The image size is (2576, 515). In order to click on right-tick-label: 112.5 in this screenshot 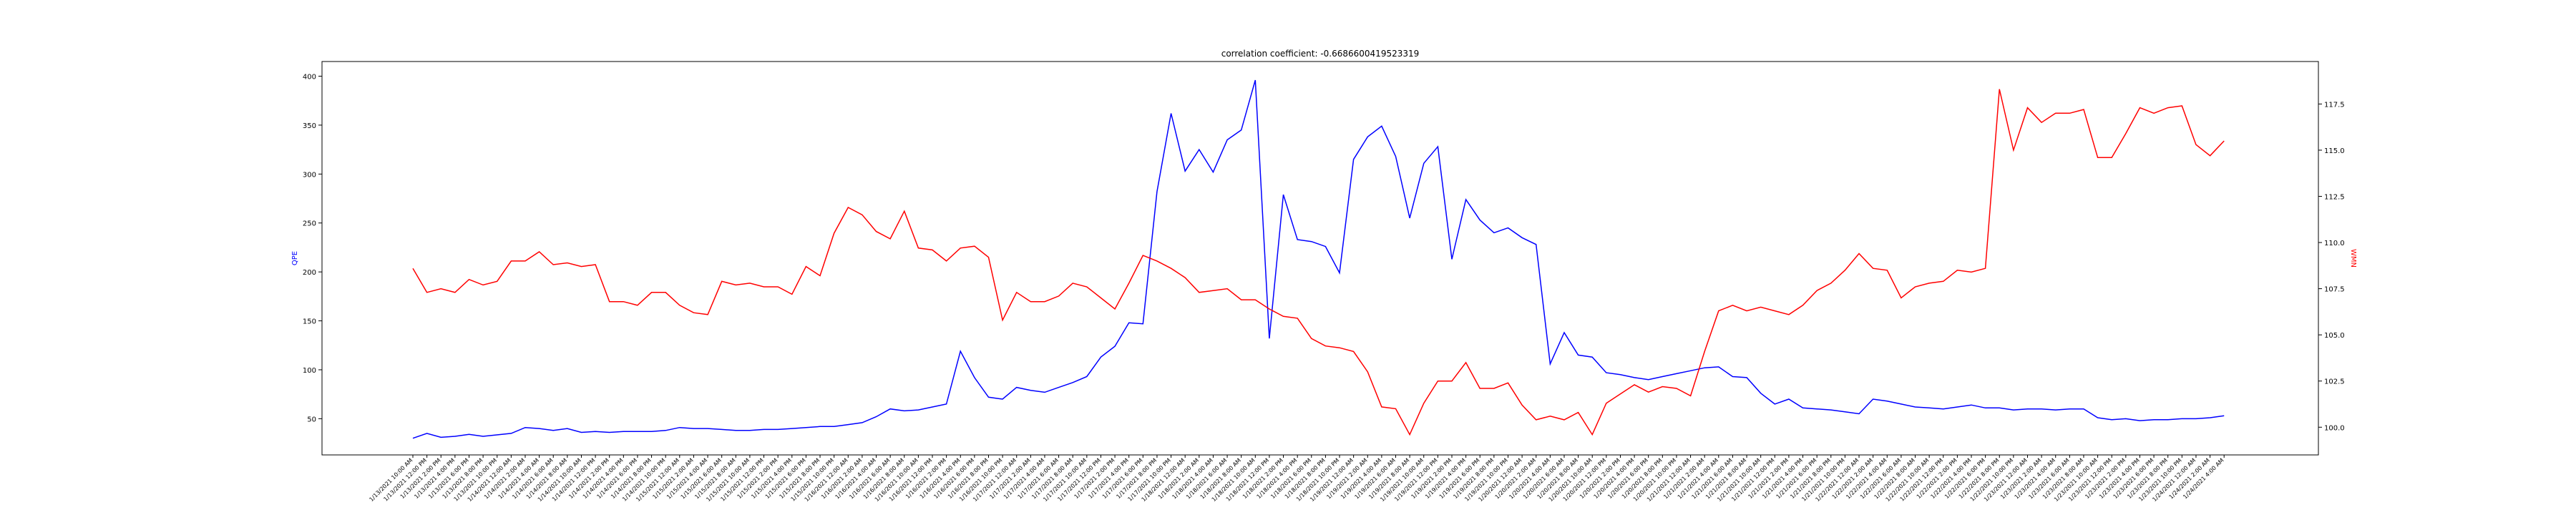, I will do `click(2334, 197)`.